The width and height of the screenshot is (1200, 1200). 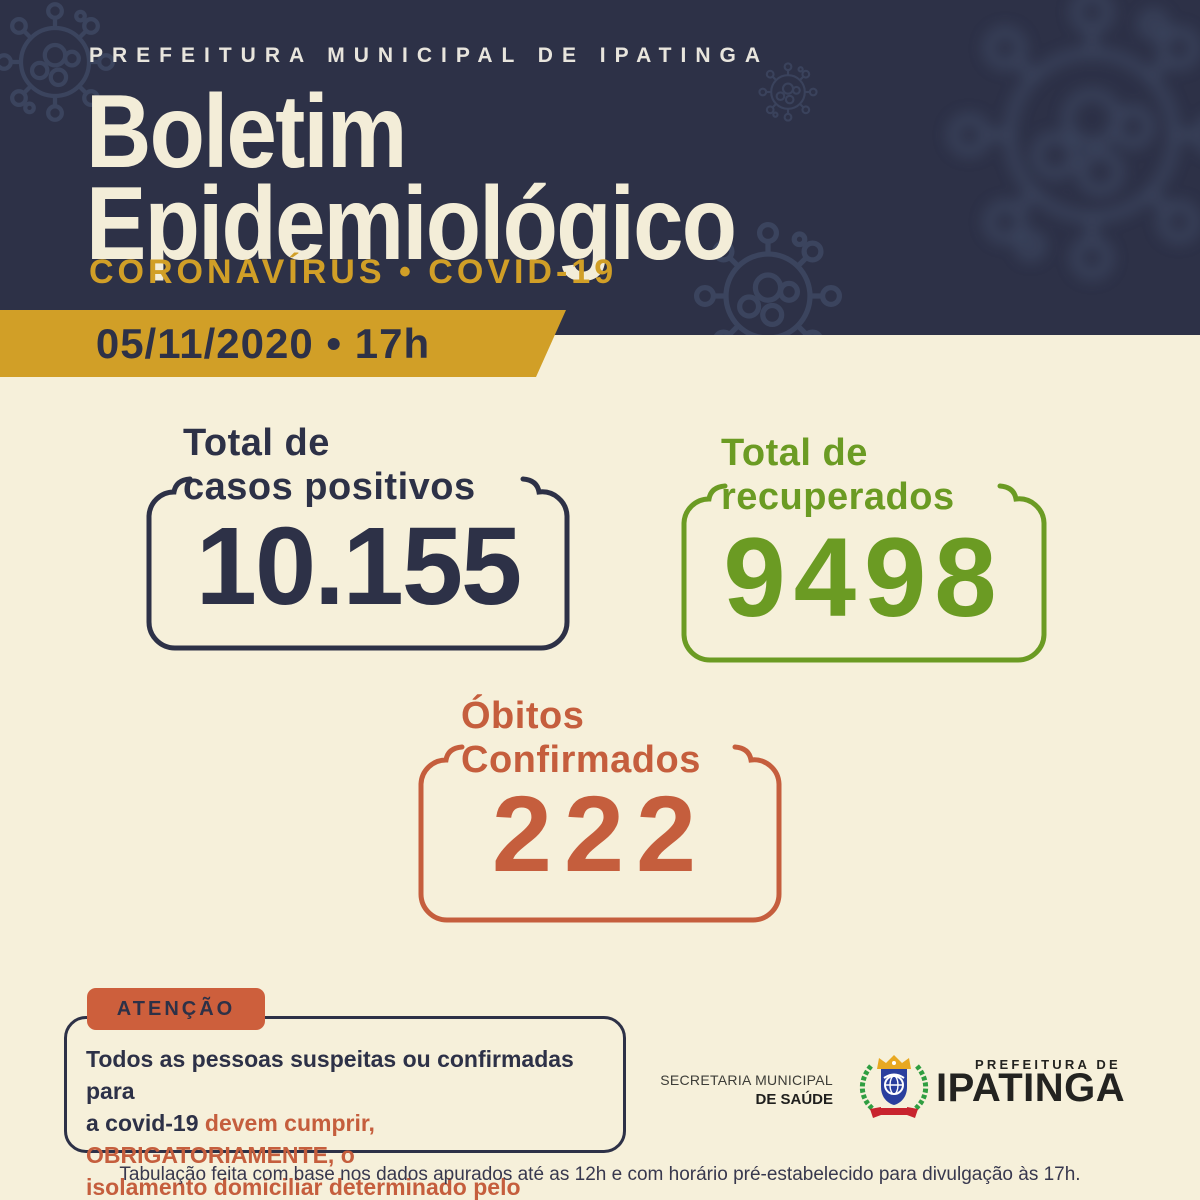 What do you see at coordinates (429, 55) in the screenshot?
I see `tagline: PREFEITURA MUNICIPAL DE IPATINGA` at bounding box center [429, 55].